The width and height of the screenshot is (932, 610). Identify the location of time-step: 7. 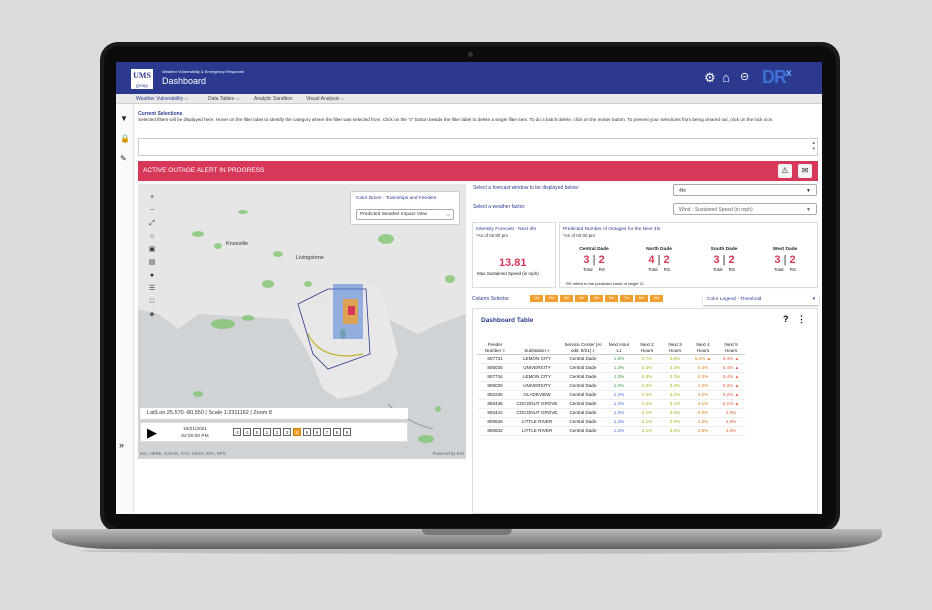
(327, 432).